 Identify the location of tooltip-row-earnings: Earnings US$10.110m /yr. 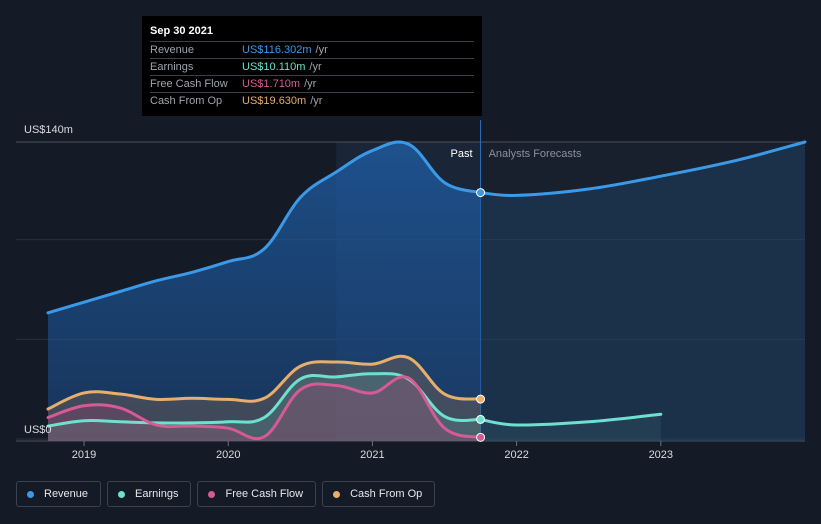
(312, 67).